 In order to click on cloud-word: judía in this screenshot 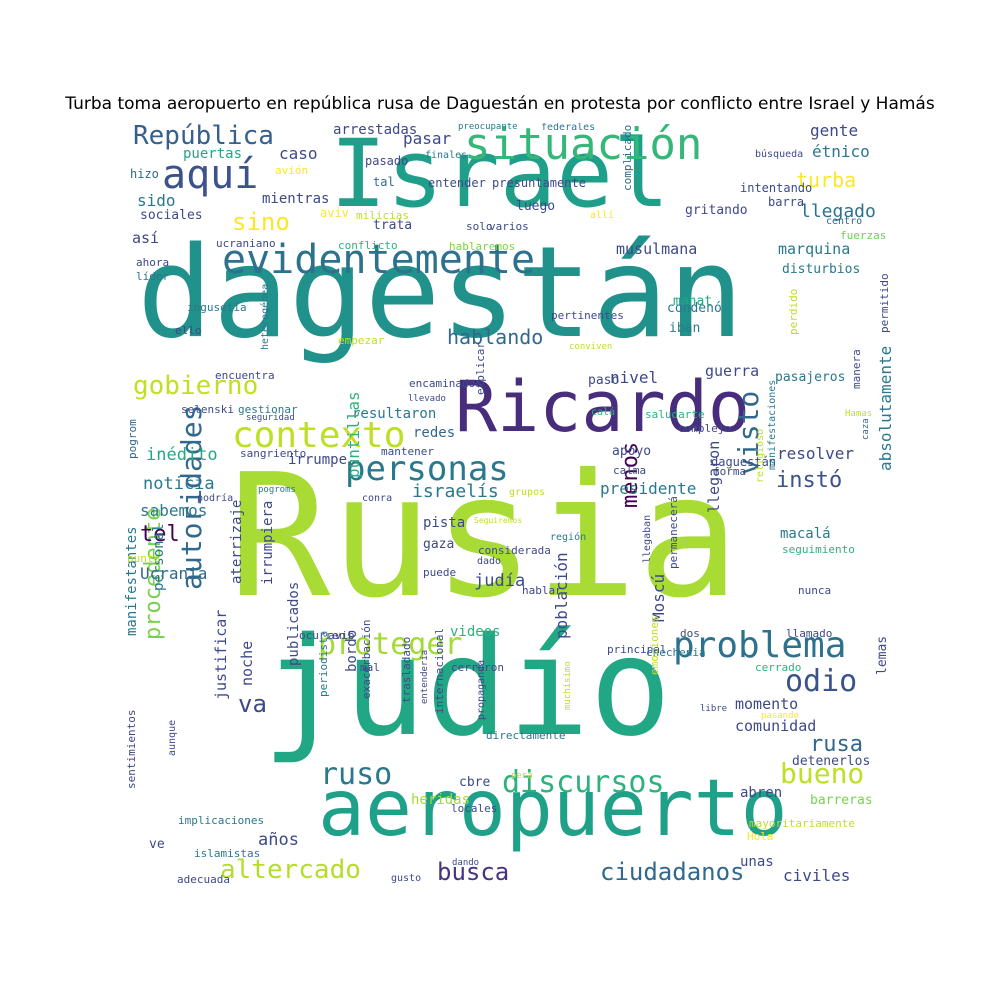, I will do `click(500, 581)`.